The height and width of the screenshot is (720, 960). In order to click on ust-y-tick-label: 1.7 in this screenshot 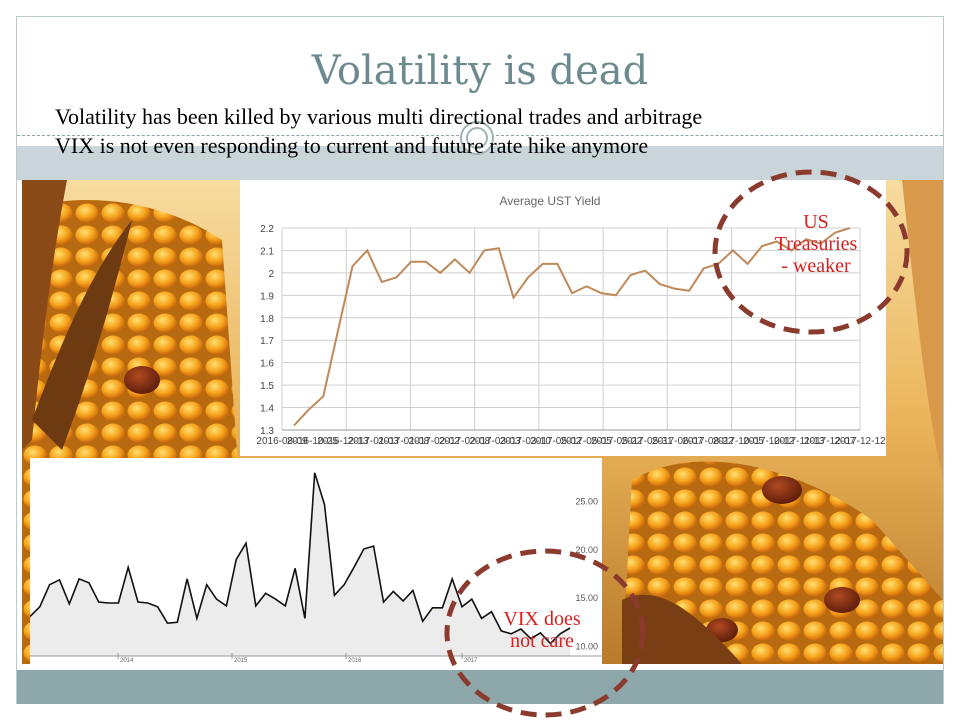, I will do `click(267, 341)`.